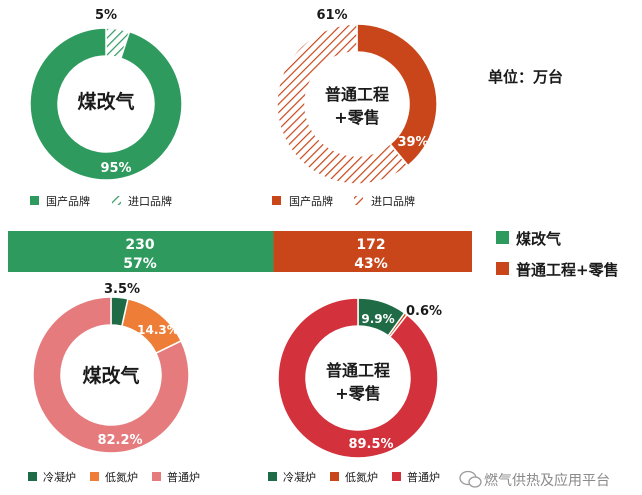  What do you see at coordinates (412, 142) in the screenshot?
I see `slice-label-domestic: 39%` at bounding box center [412, 142].